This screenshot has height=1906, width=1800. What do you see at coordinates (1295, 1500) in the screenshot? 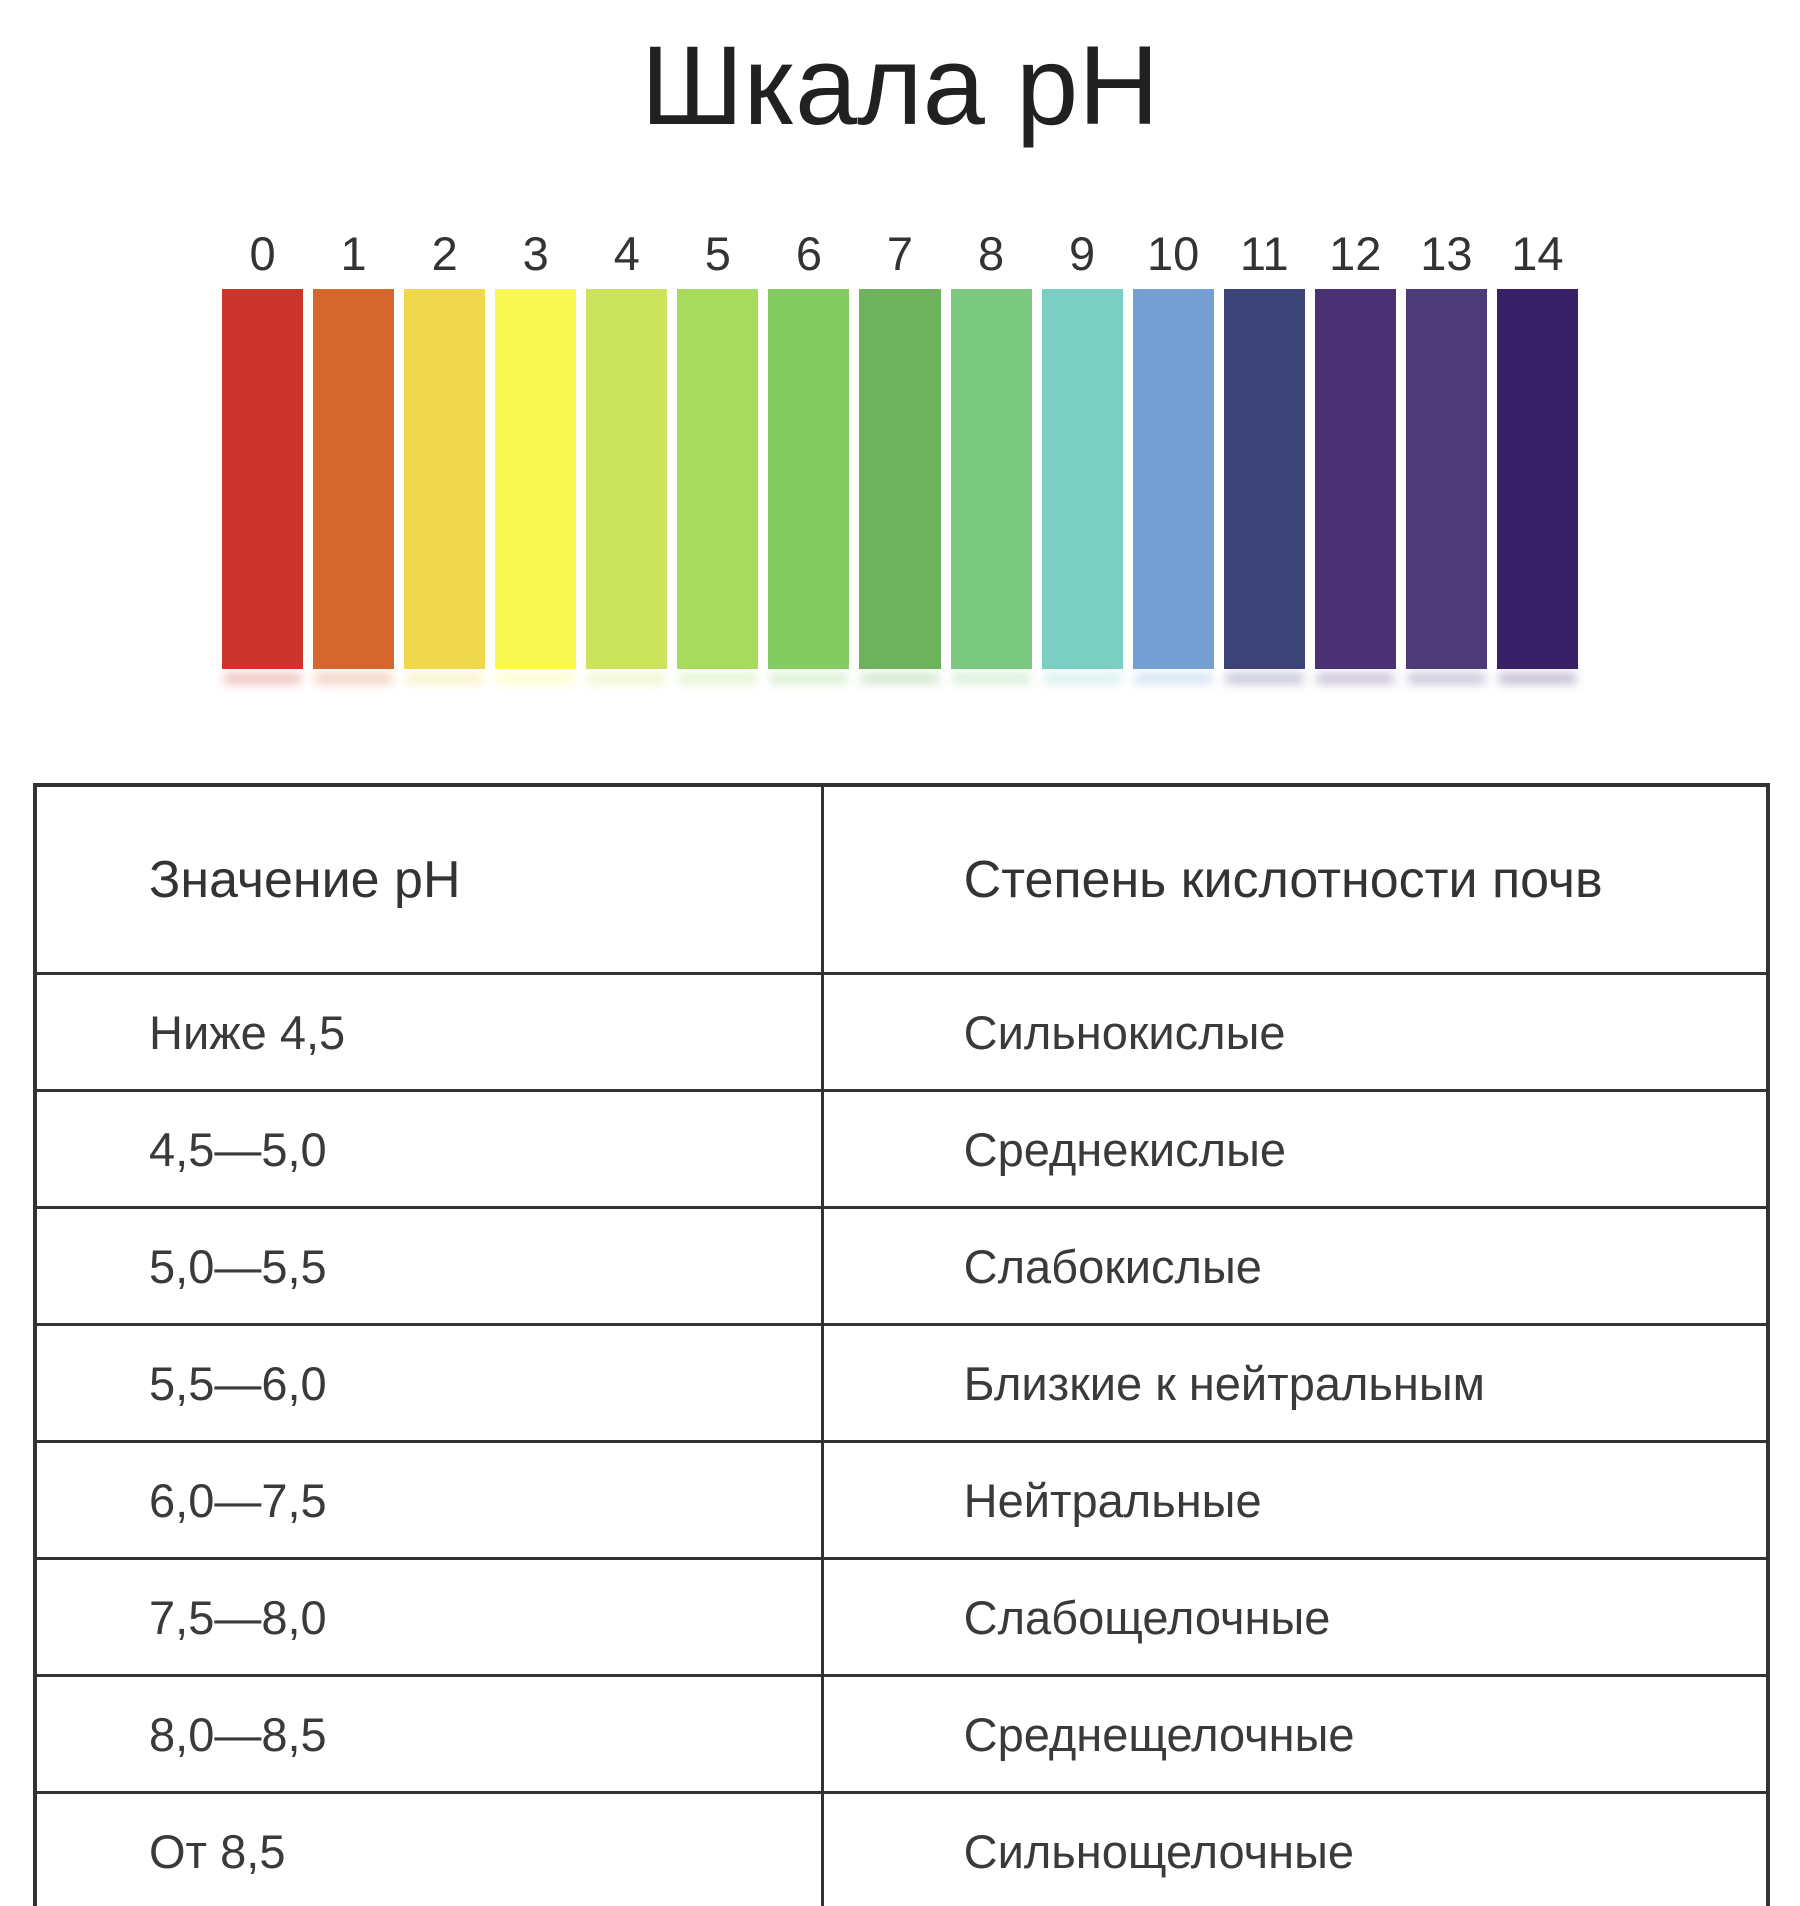
I see `acidity-degree-cell: Нейтральные` at bounding box center [1295, 1500].